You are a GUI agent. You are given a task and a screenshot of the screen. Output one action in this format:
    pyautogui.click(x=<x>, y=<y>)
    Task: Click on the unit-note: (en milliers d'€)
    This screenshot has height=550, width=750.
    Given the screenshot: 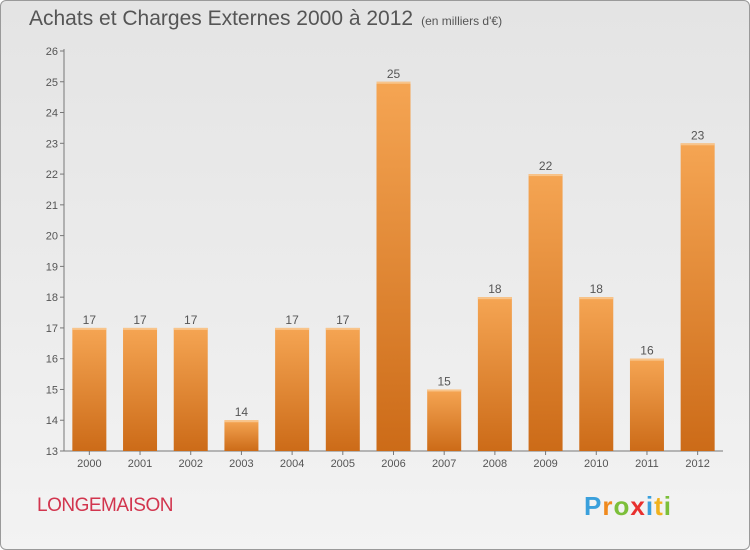 What is the action you would take?
    pyautogui.click(x=462, y=21)
    